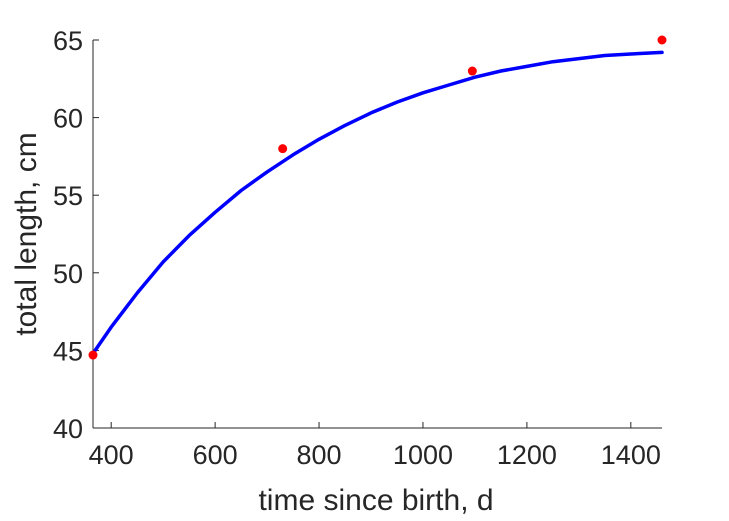 The width and height of the screenshot is (729, 521). Describe the element at coordinates (631, 455) in the screenshot. I see `x-tick-label: 1400` at that location.